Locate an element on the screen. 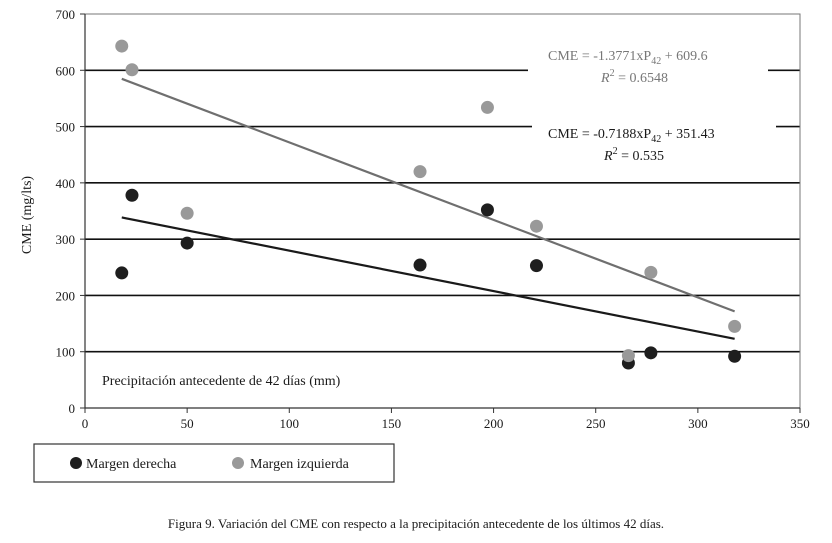 This screenshot has width=832, height=543. equation-line-derecha: CME = -0.7188xP42 + 351.43 is located at coordinates (631, 136).